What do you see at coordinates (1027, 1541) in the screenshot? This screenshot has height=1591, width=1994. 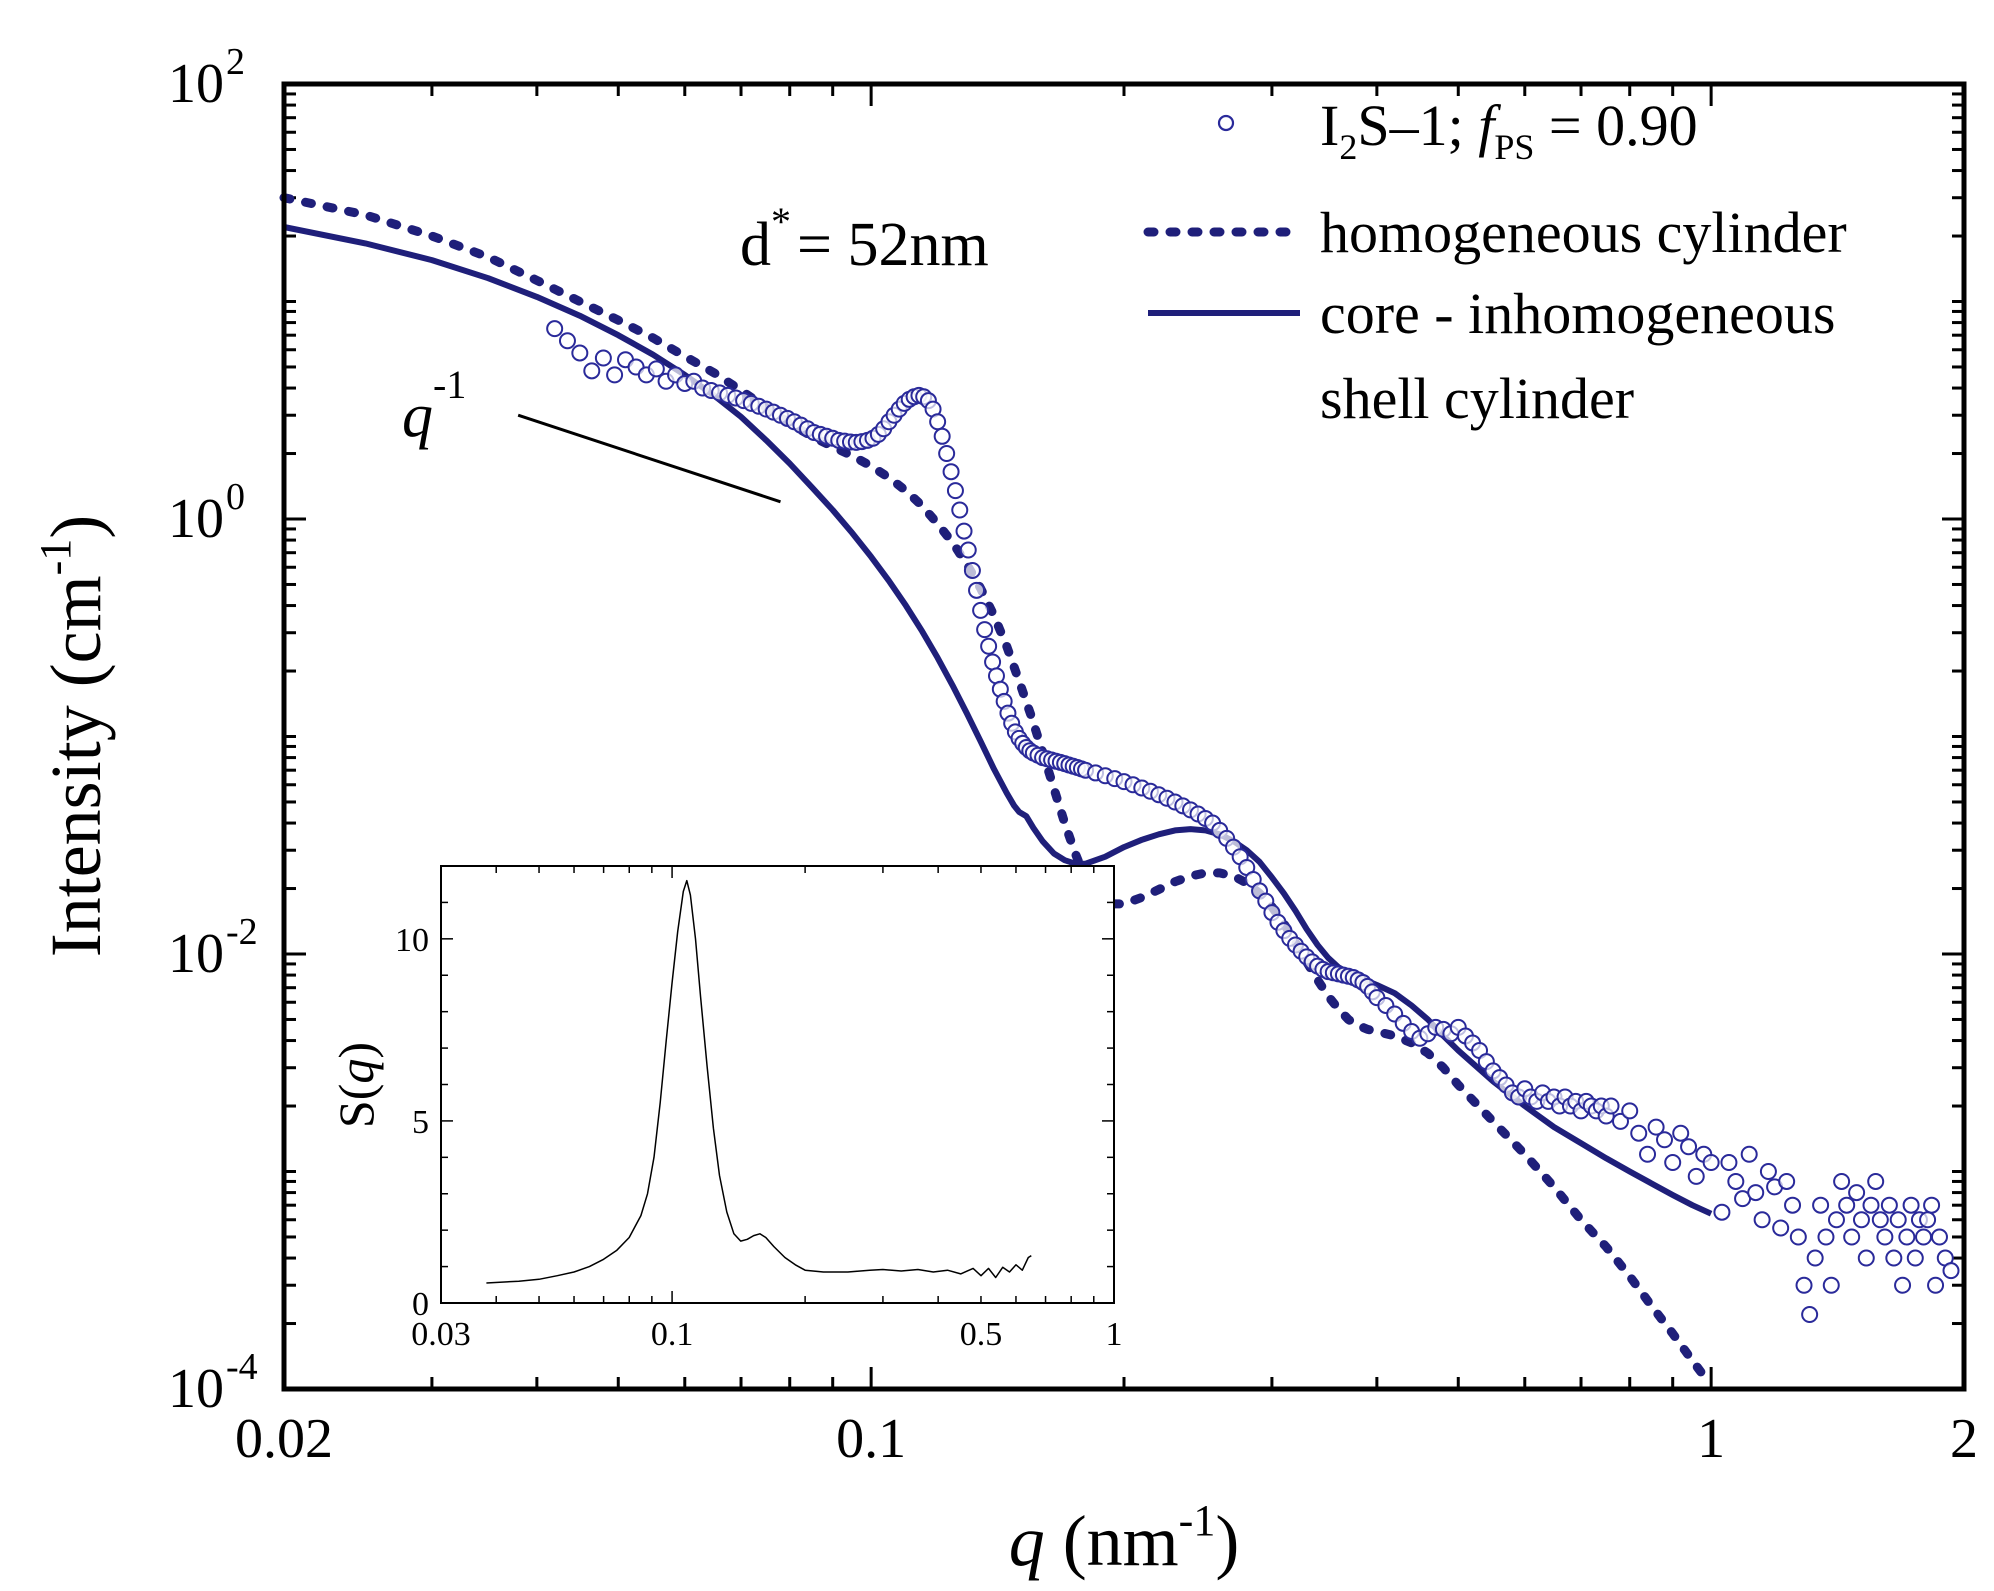 I see `x-axis-title-var: q` at bounding box center [1027, 1541].